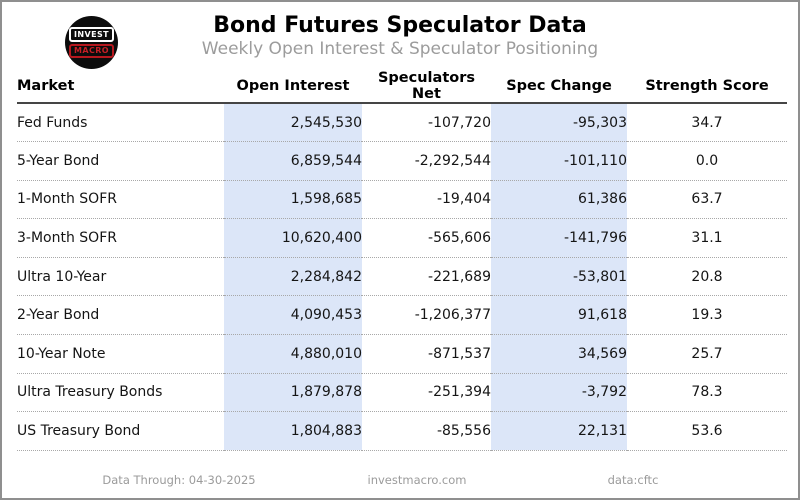  What do you see at coordinates (707, 277) in the screenshot?
I see `cell-strength-score: 20.8` at bounding box center [707, 277].